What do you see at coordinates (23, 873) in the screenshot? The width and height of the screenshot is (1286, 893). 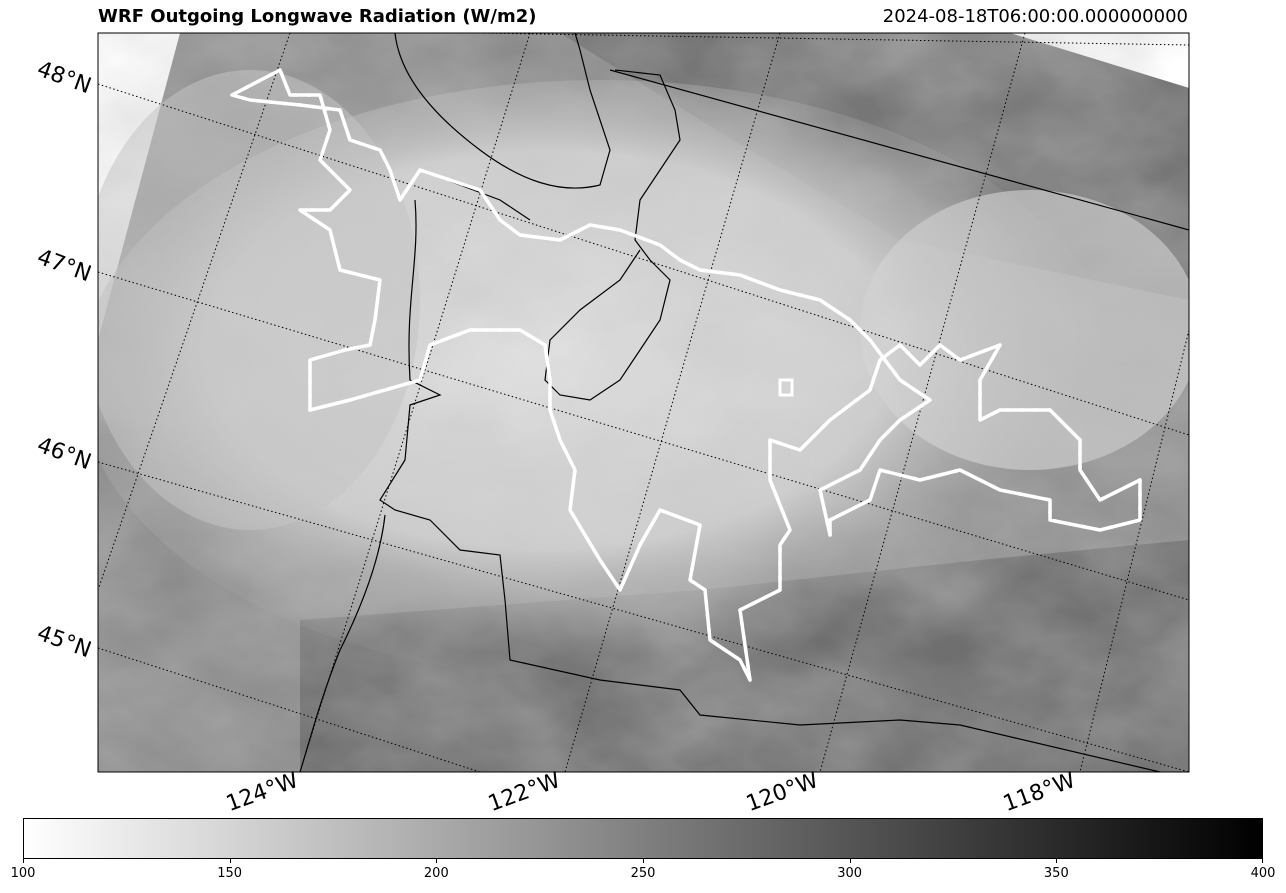 I see `colorbar-tick-label: 100` at bounding box center [23, 873].